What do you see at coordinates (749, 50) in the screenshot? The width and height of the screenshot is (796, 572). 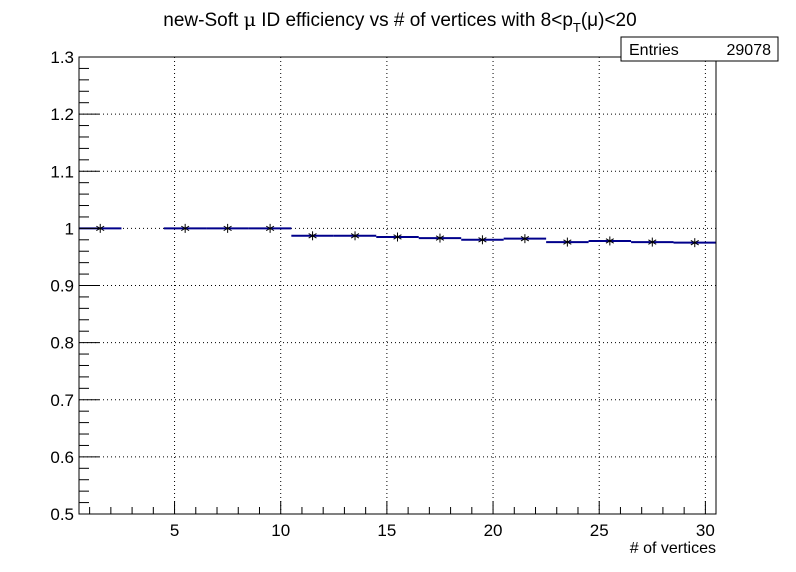 I see `stats-entries-value: 29078` at bounding box center [749, 50].